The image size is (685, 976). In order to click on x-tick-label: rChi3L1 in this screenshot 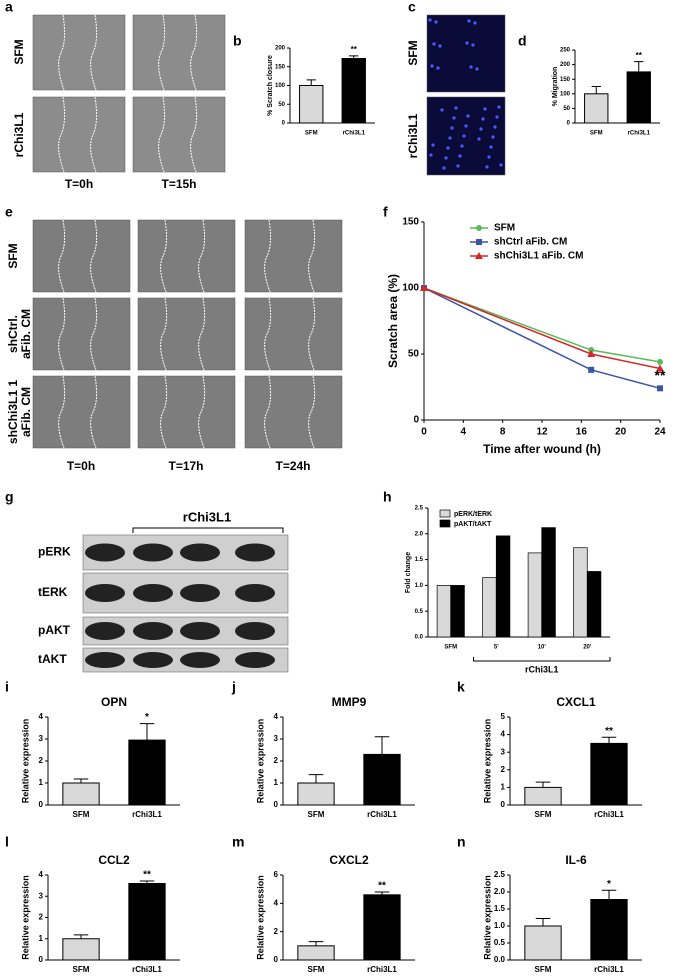, I will do `click(609, 814)`.